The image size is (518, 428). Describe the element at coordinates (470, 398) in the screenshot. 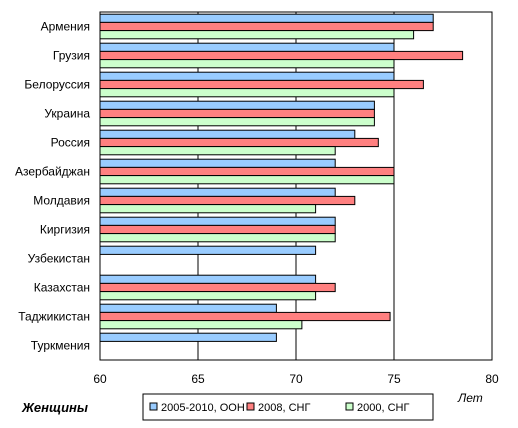

I see `x-unit-label: Лет` at that location.